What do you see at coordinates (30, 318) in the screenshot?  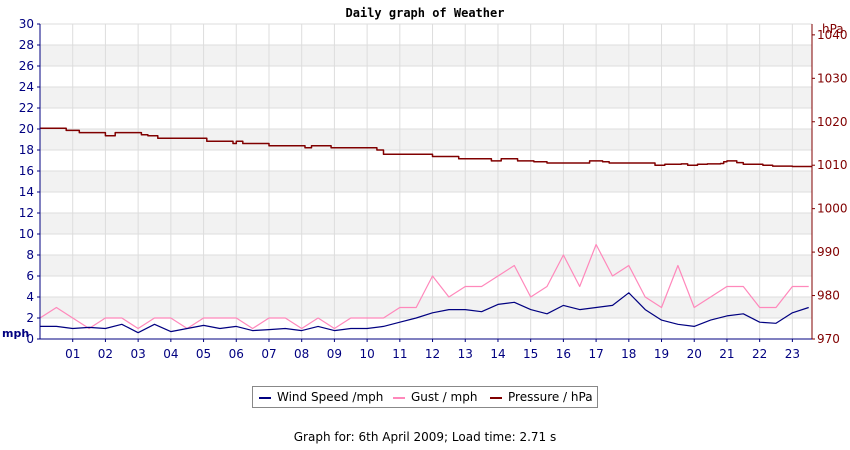 I see `left-axis-tick-label: 2` at bounding box center [30, 318].